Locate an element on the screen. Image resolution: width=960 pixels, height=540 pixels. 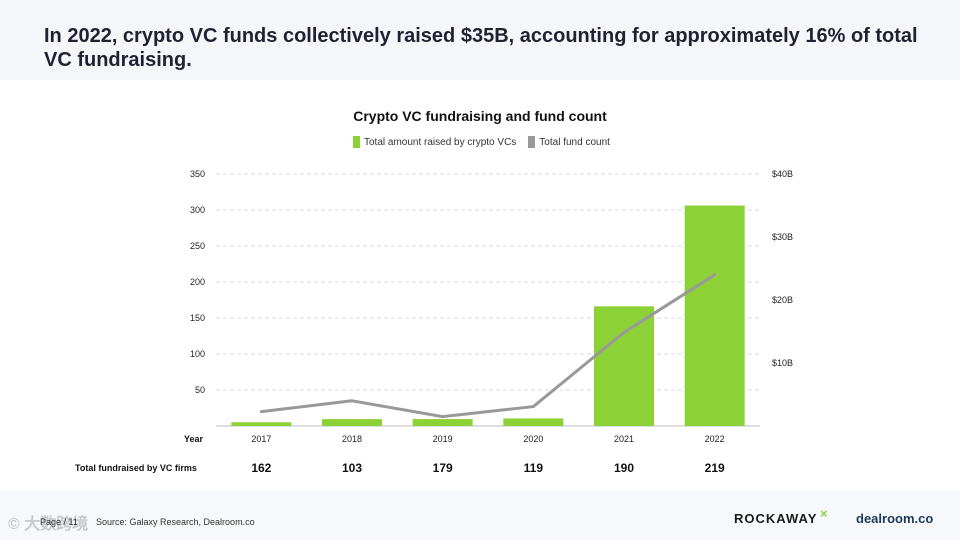
legend-swatch-count is located at coordinates (532, 142).